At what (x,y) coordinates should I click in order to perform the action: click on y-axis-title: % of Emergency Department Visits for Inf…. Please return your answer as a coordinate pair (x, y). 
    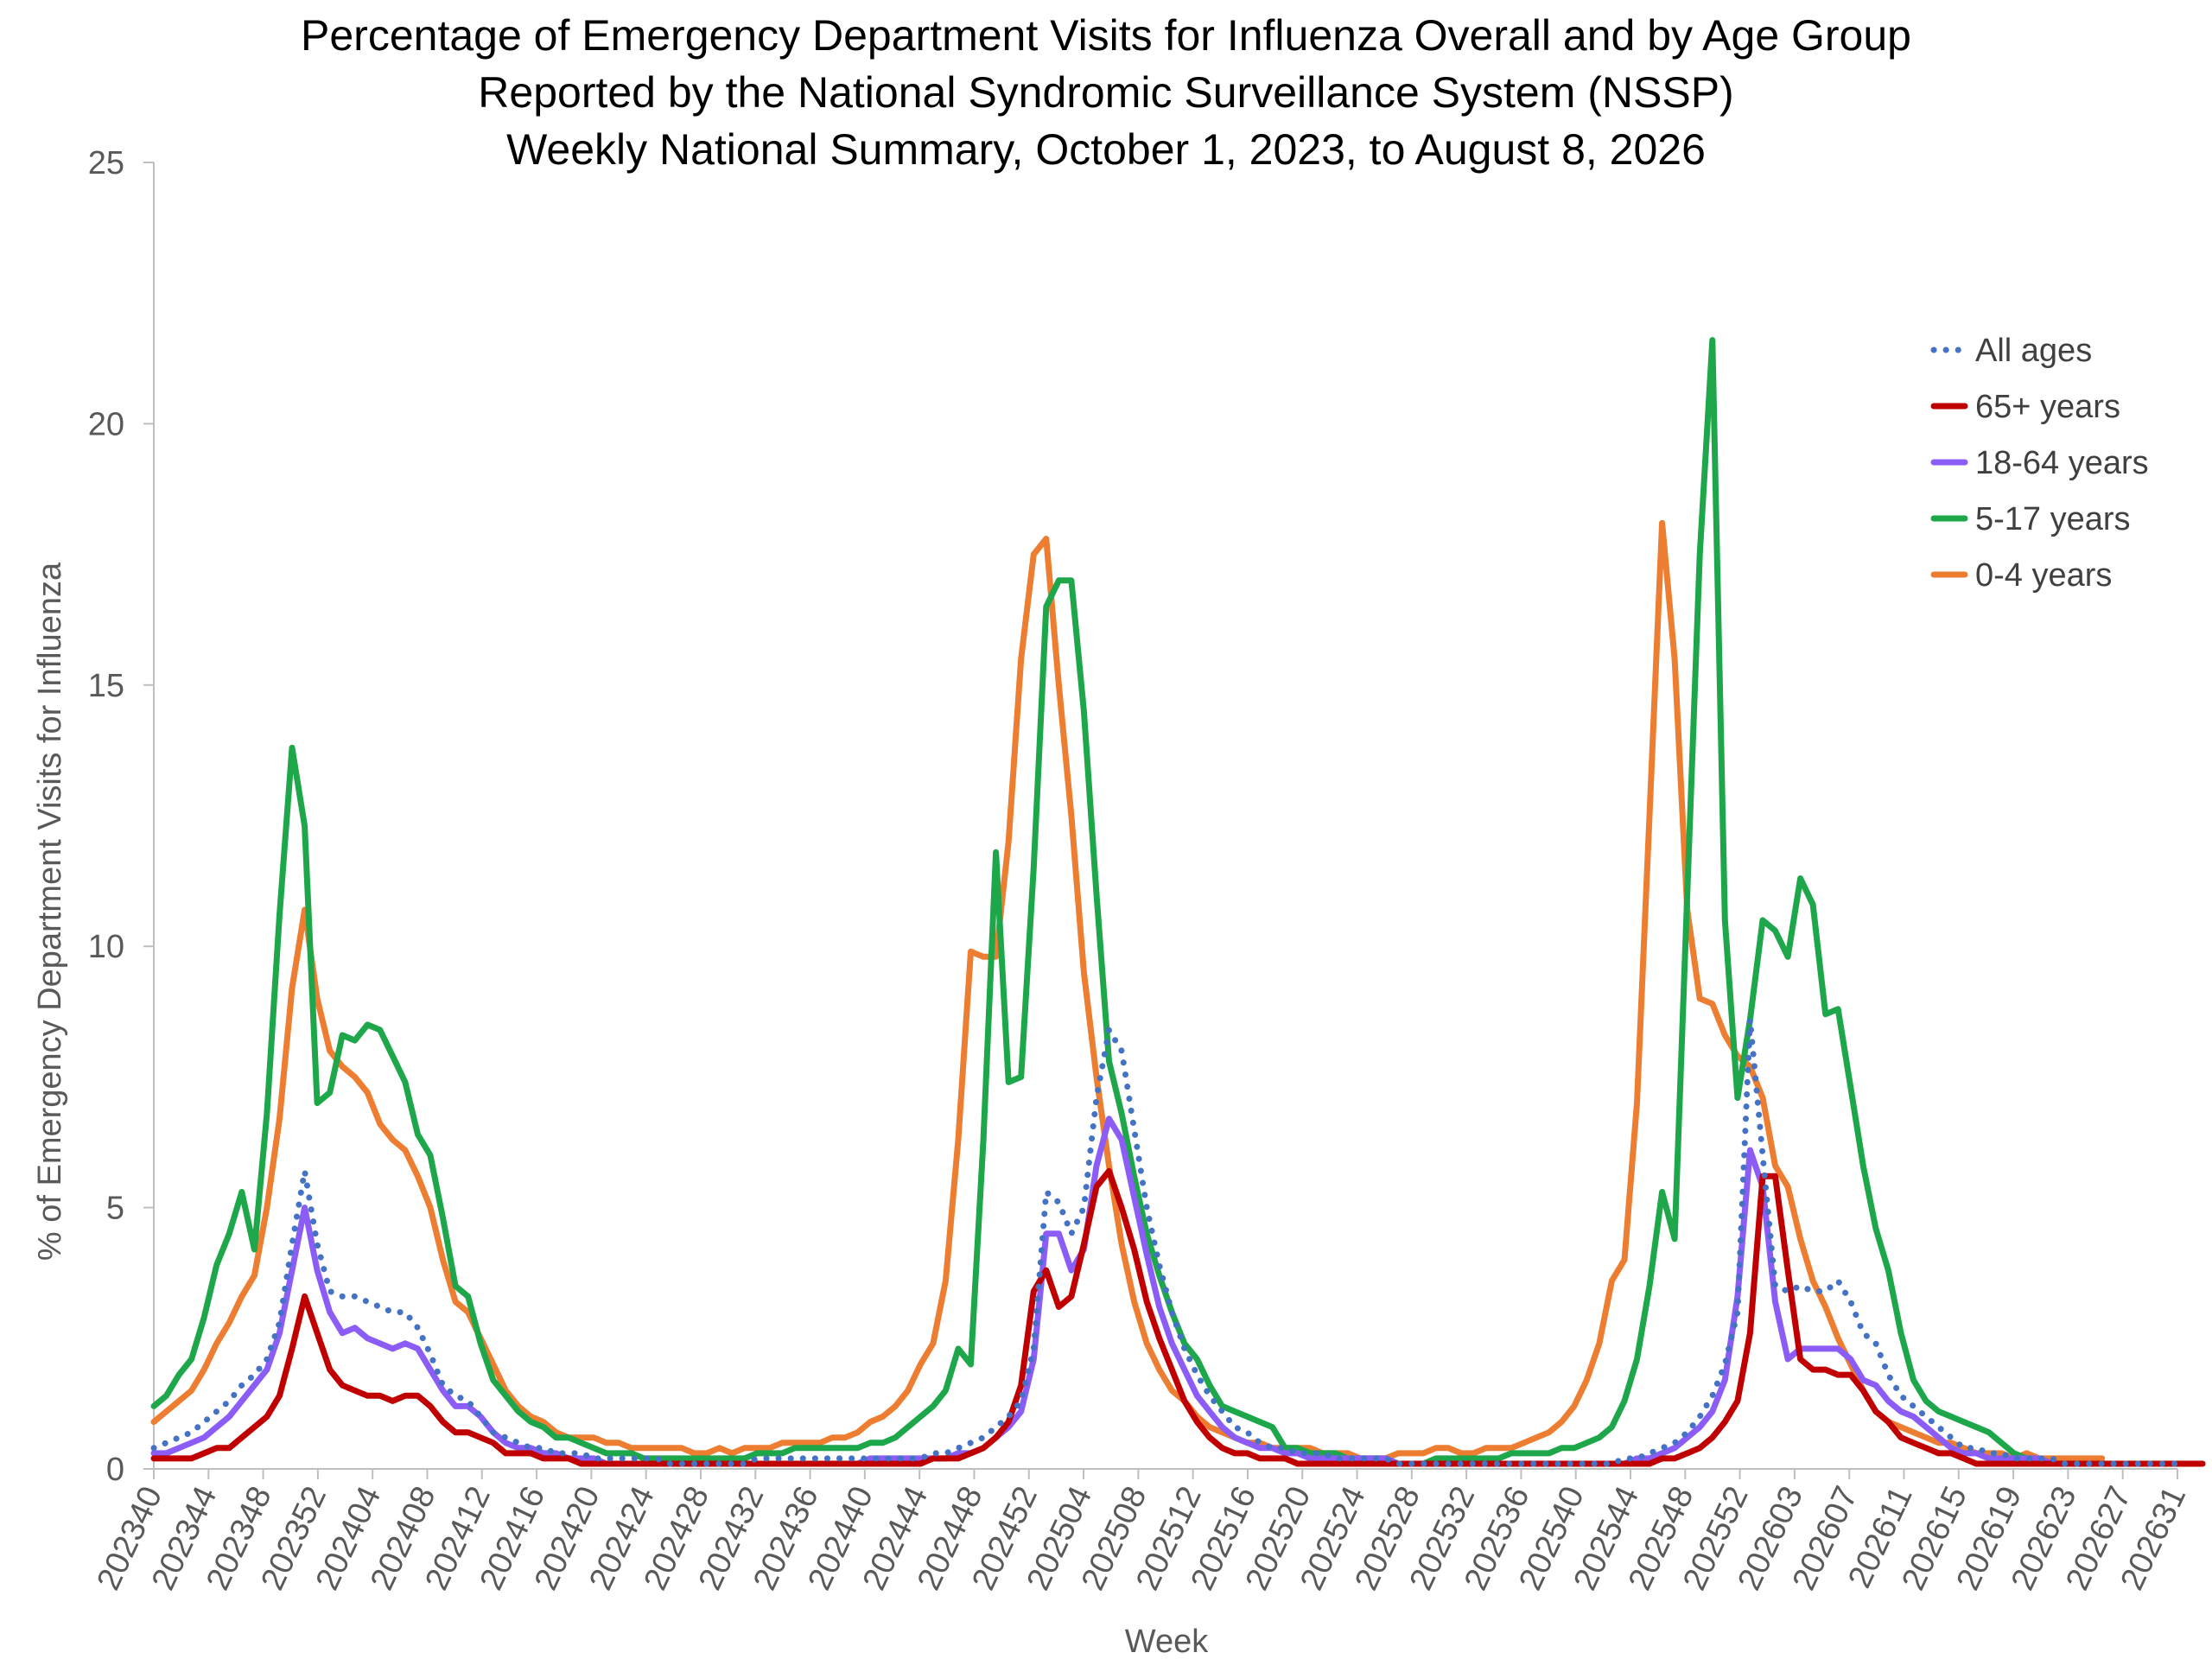
    Looking at the image, I should click on (50, 911).